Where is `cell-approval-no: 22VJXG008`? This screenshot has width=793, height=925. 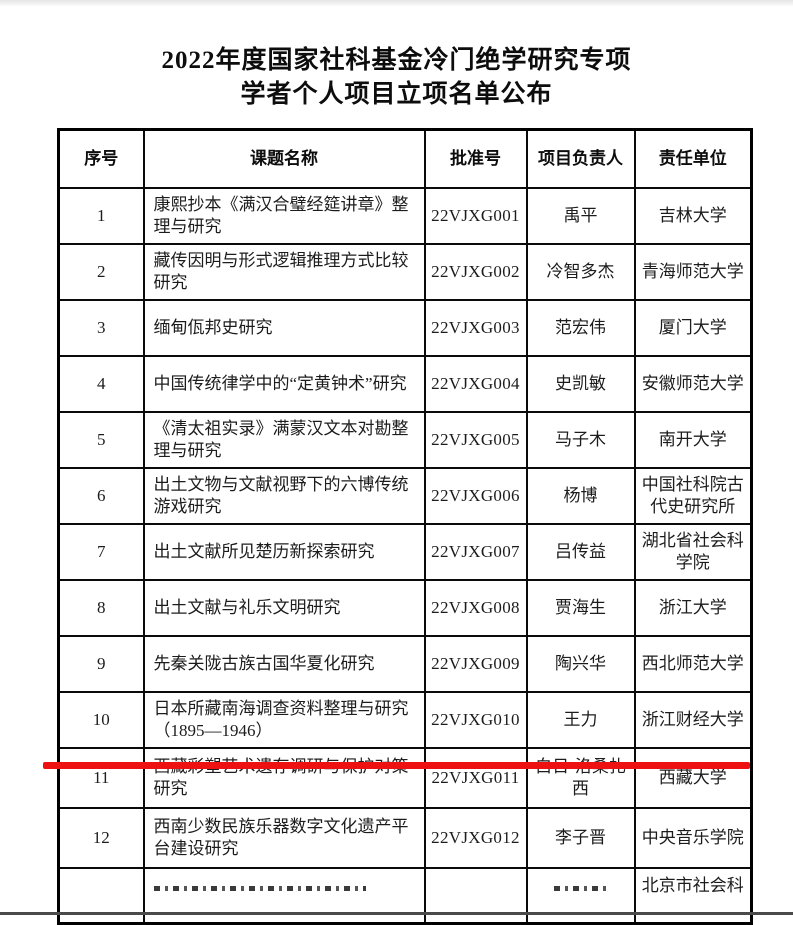 cell-approval-no: 22VJXG008 is located at coordinates (475, 607).